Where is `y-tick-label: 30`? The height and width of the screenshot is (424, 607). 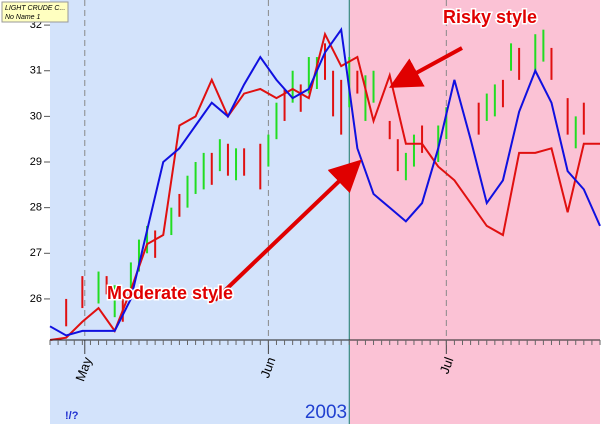 y-tick-label: 30 is located at coordinates (36, 116).